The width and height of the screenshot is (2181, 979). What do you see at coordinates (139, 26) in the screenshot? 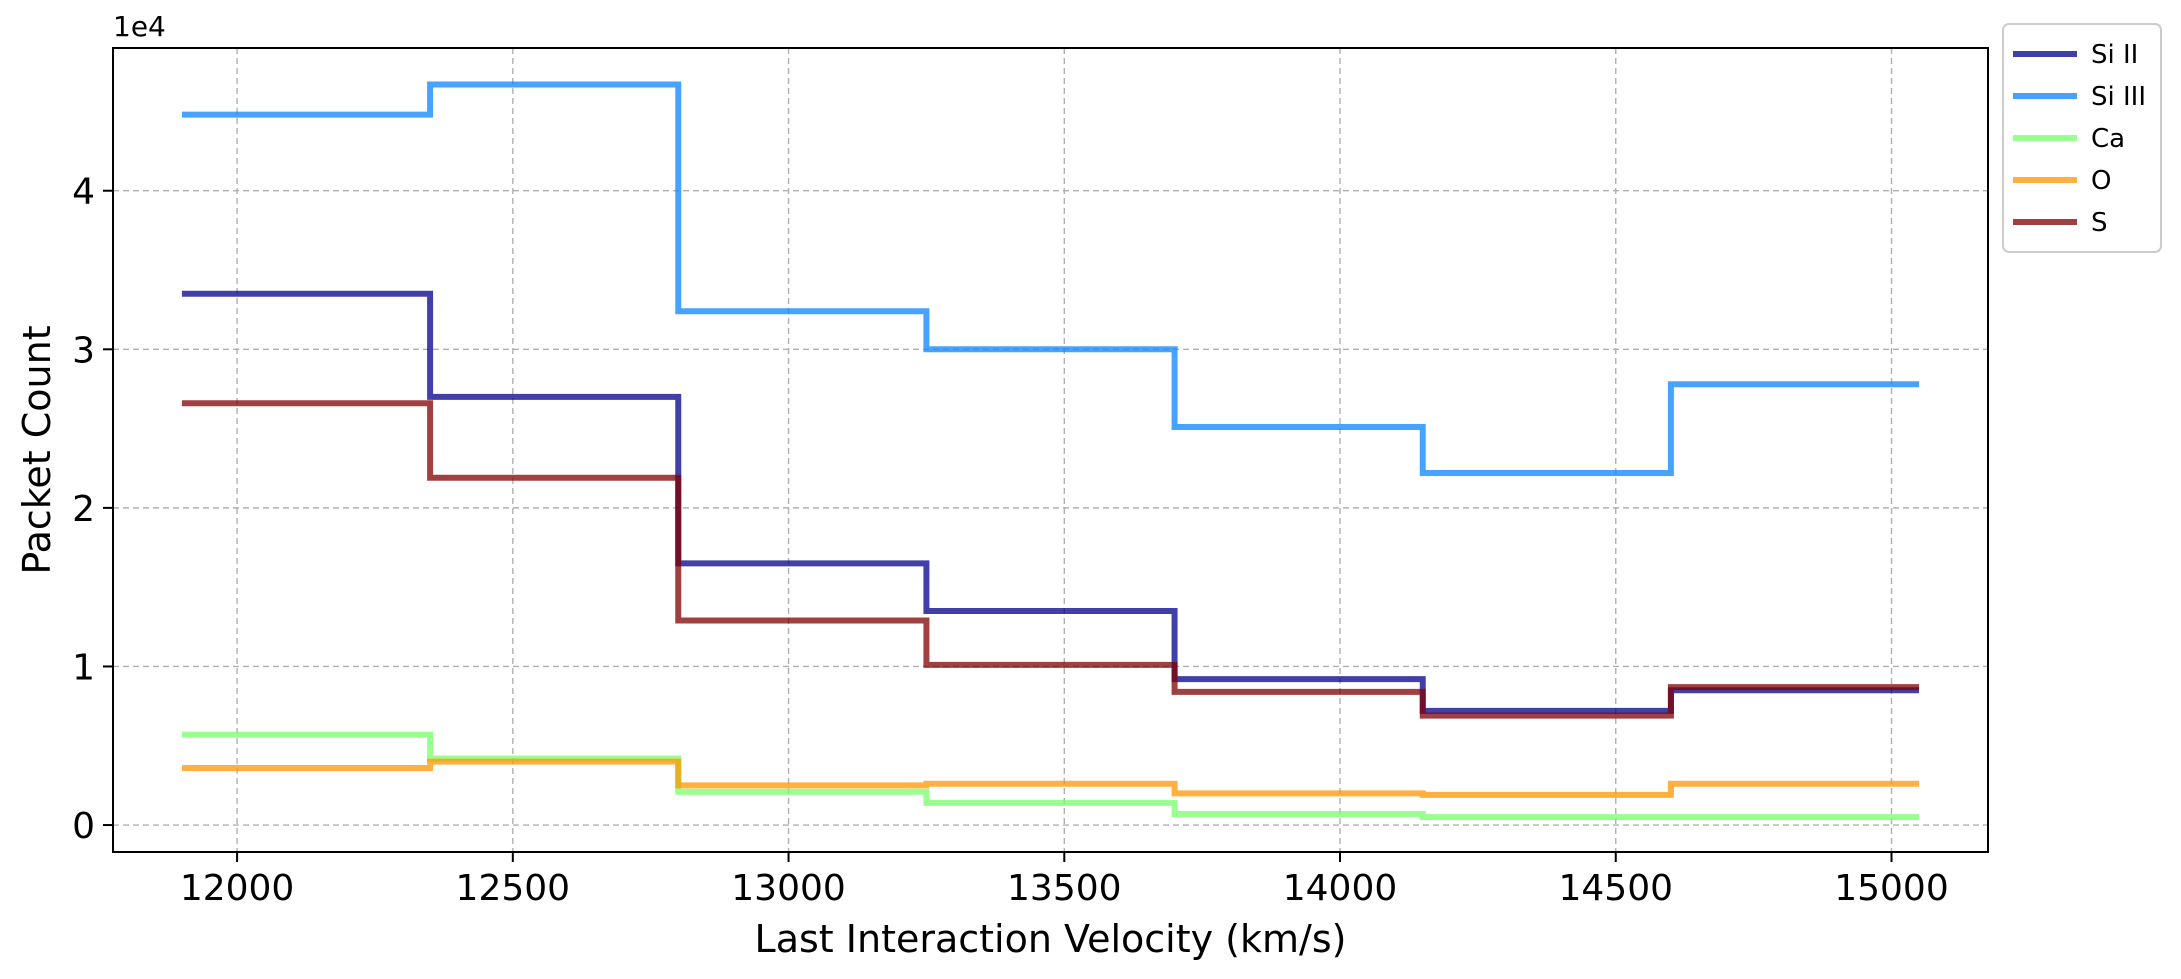
I see `y-axis-offset-label: 1e4` at bounding box center [139, 26].